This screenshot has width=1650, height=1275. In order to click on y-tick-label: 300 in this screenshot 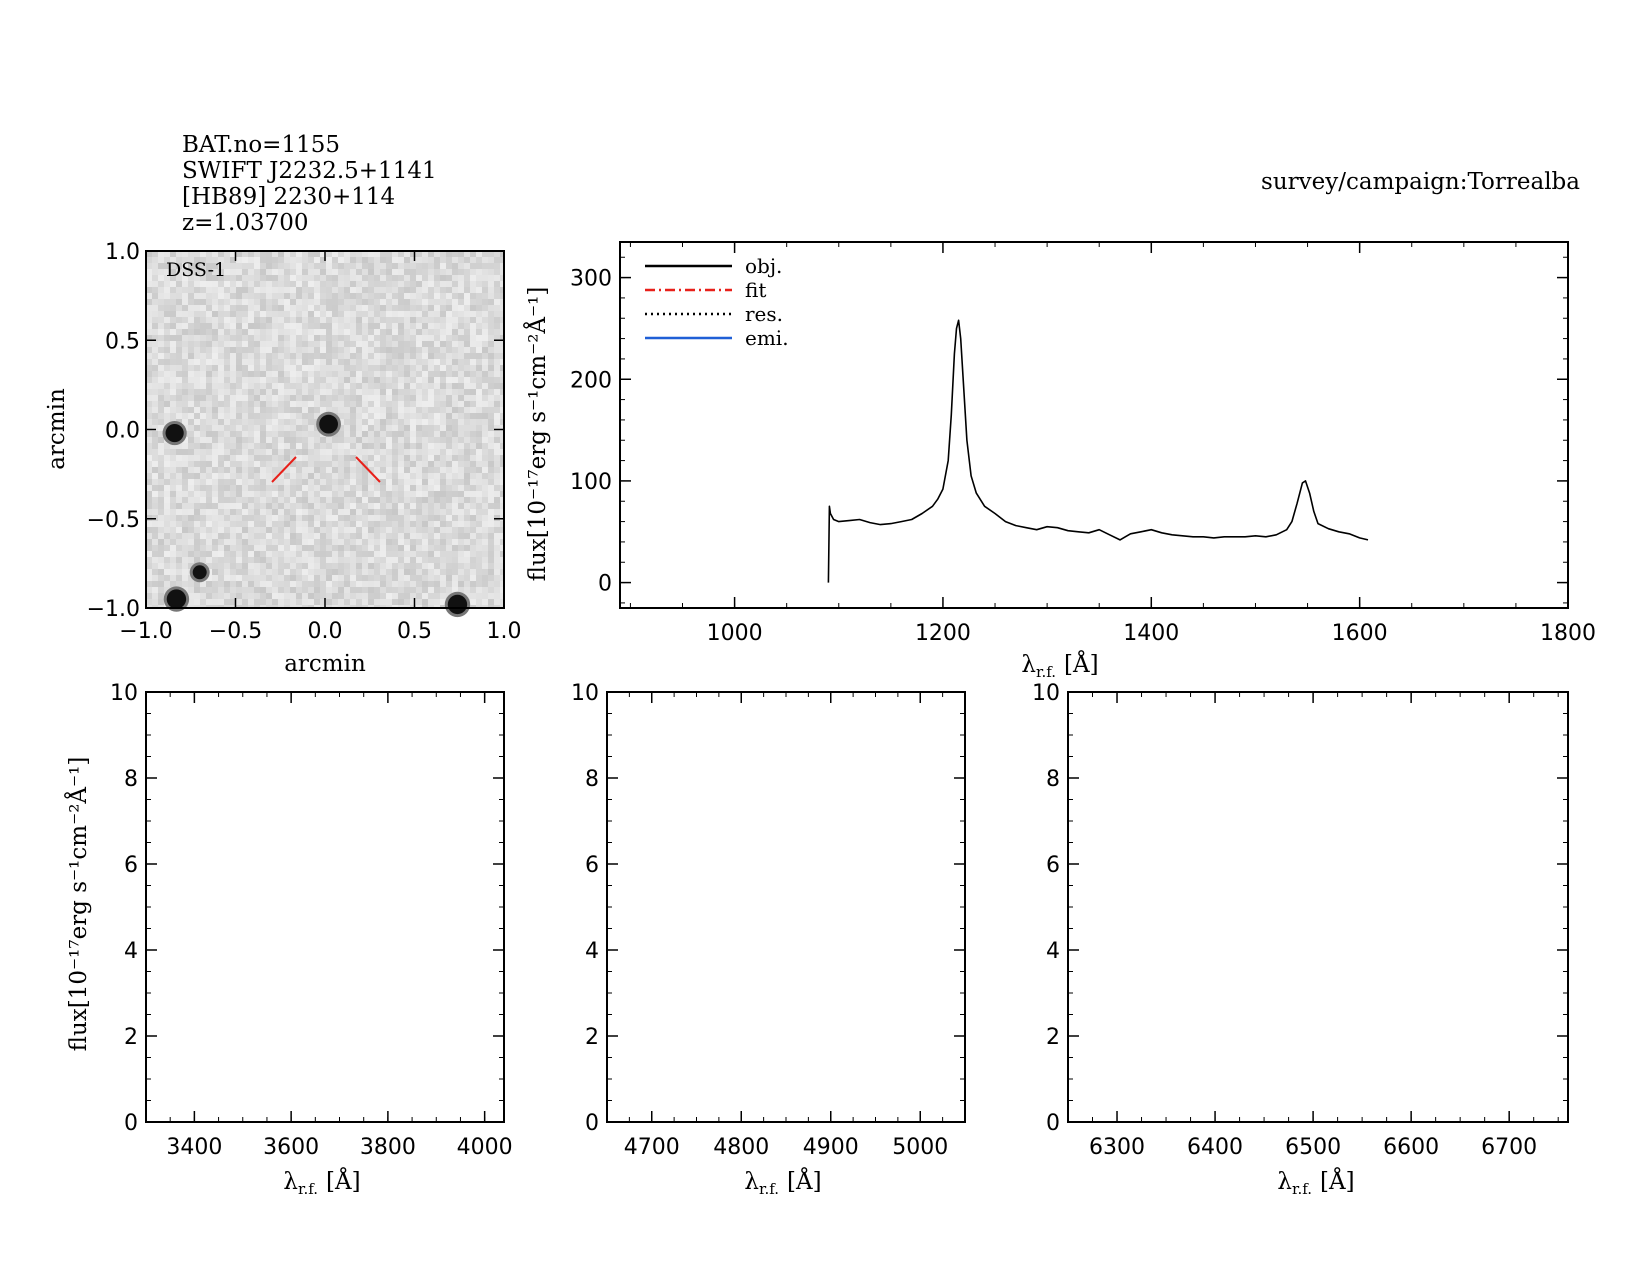, I will do `click(591, 279)`.